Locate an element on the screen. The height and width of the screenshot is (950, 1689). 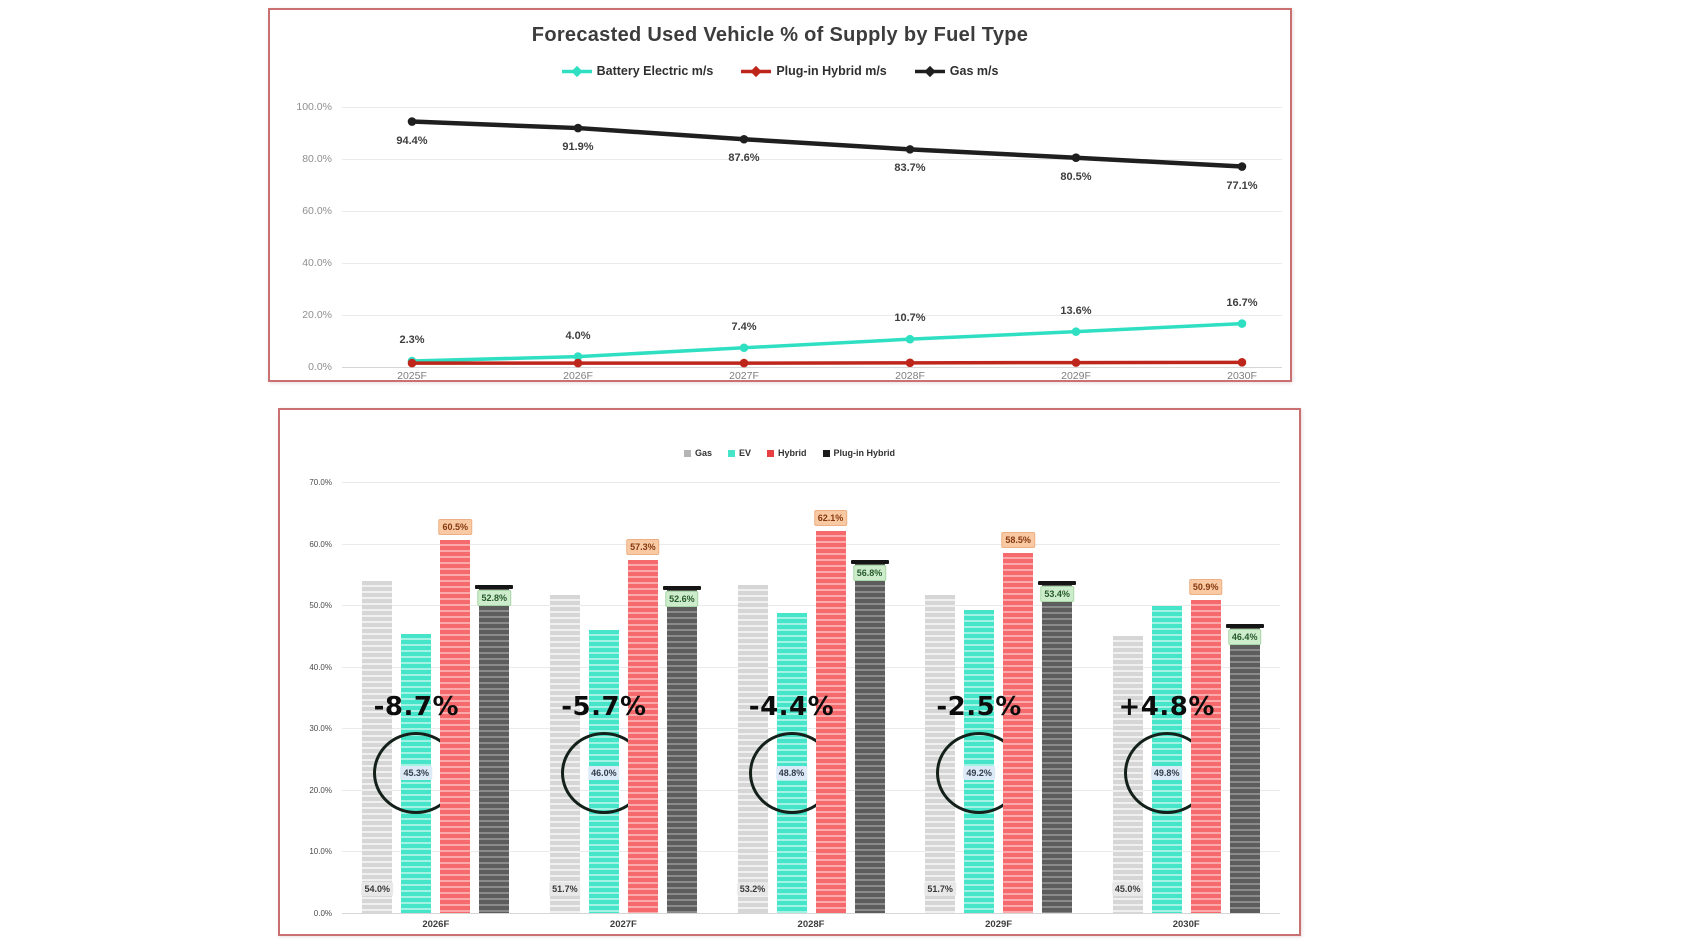
y-tick-label: 50.0% is located at coordinates (320, 606).